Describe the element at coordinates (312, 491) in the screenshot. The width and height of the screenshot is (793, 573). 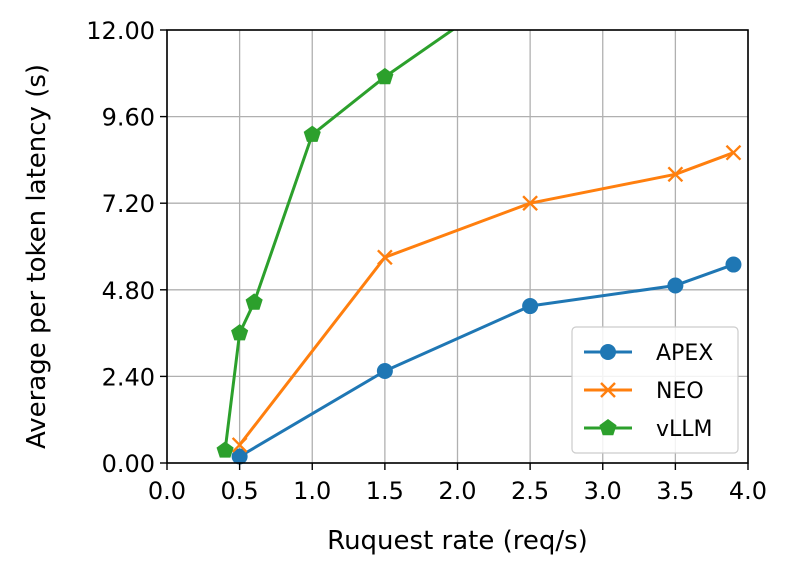
I see `x-tick-label: 1.0` at that location.